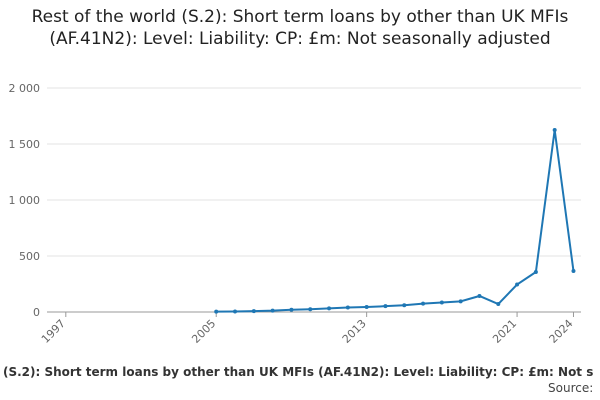 This screenshot has width=600, height=400. I want to click on x-tick-label: 2021, so click(504, 331).